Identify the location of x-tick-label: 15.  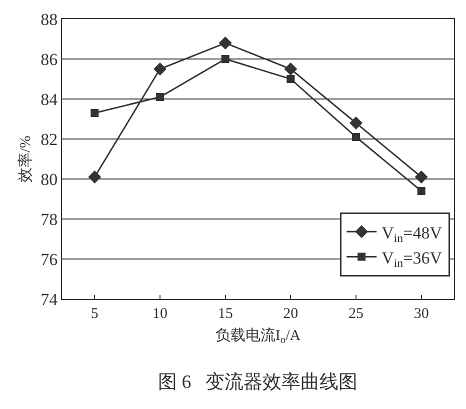
(225, 314).